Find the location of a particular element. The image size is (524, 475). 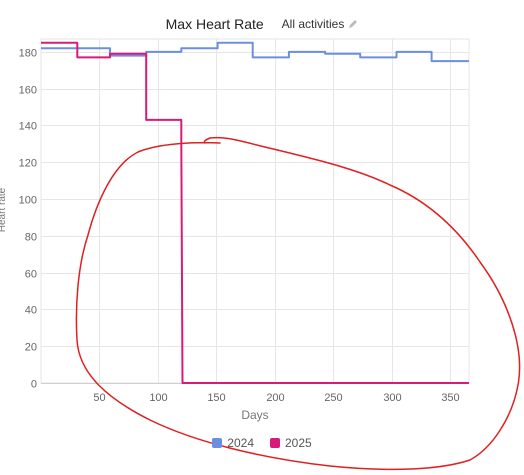

y-tick-label: 40 is located at coordinates (31, 311).